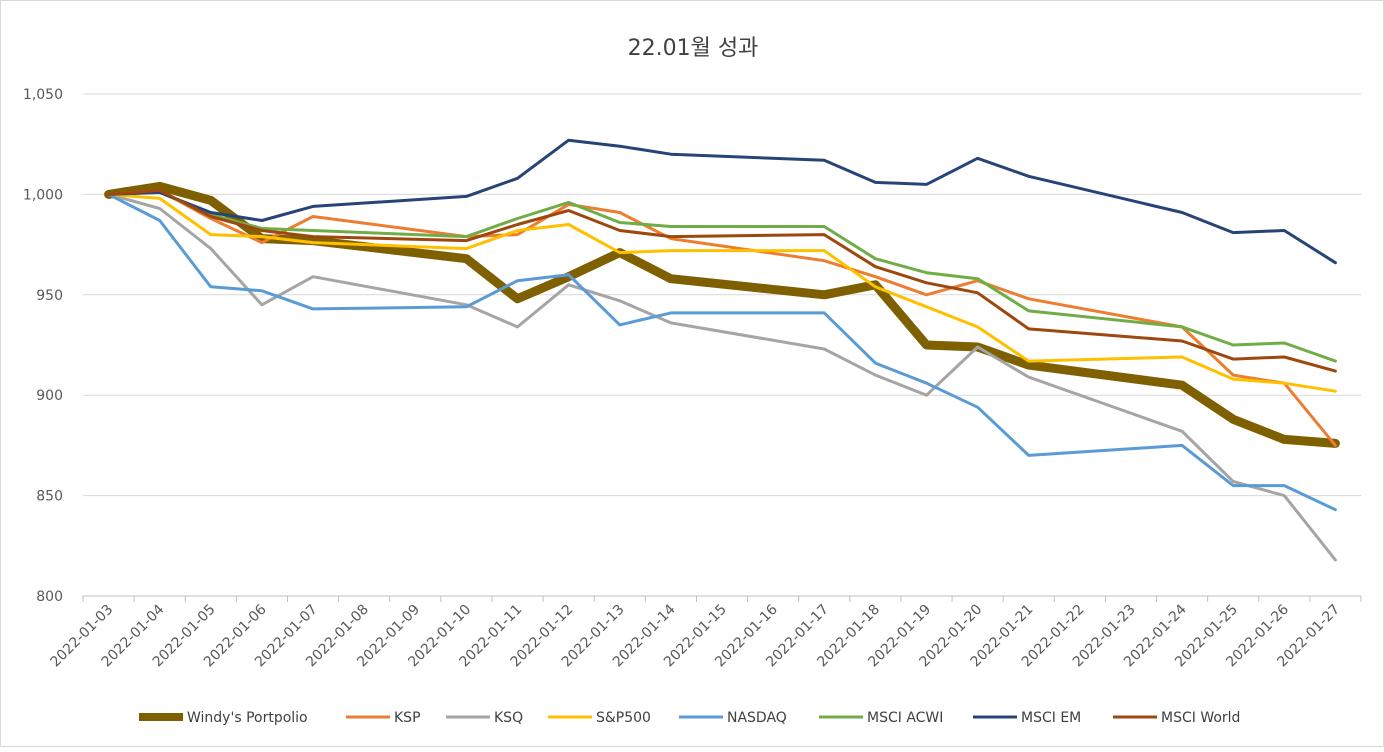 This screenshot has width=1384, height=752. I want to click on y-axis-ticks: 800 850 900 950 1,000 1,050, so click(43, 346).